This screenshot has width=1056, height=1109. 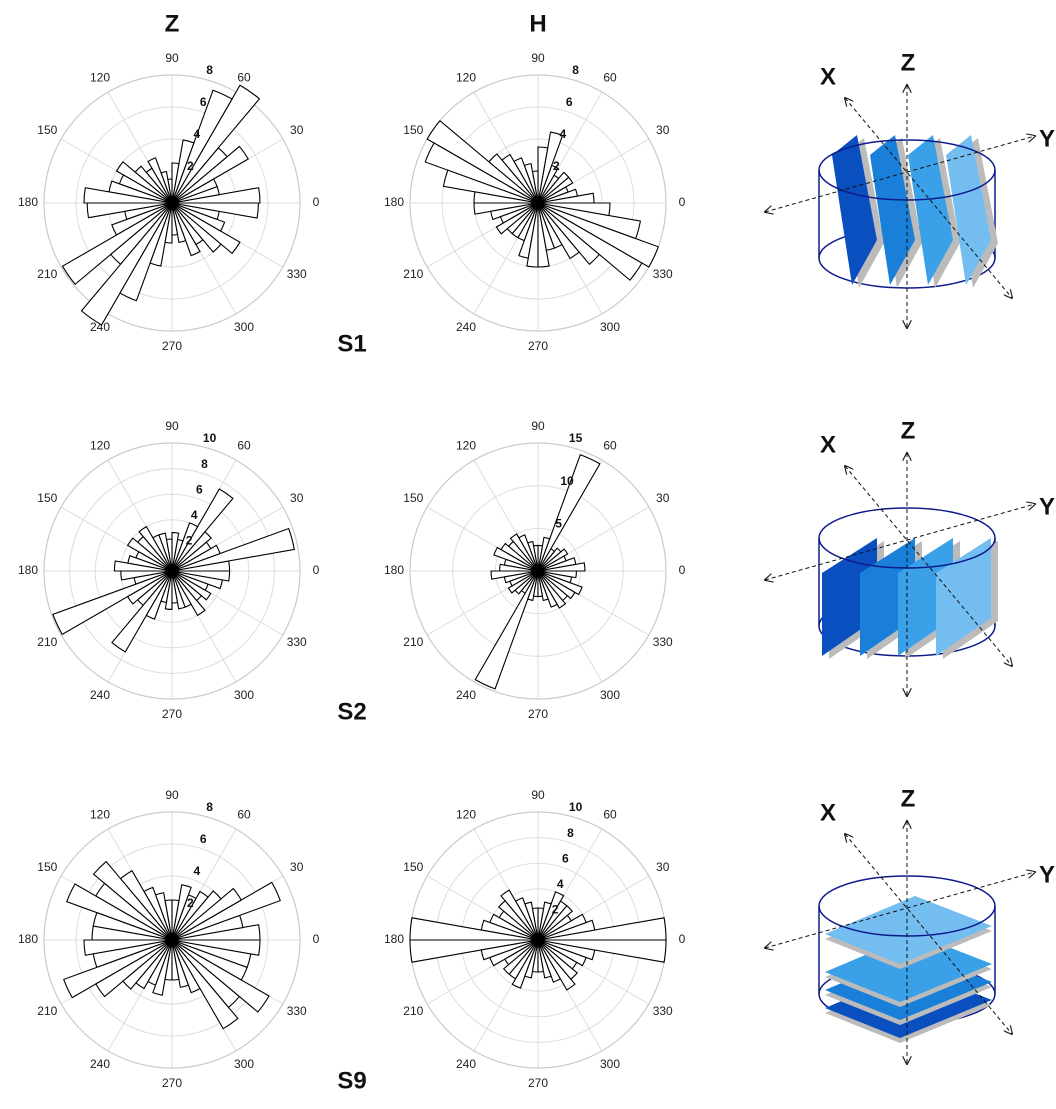 I want to click on row-label: S1, so click(x=351, y=343).